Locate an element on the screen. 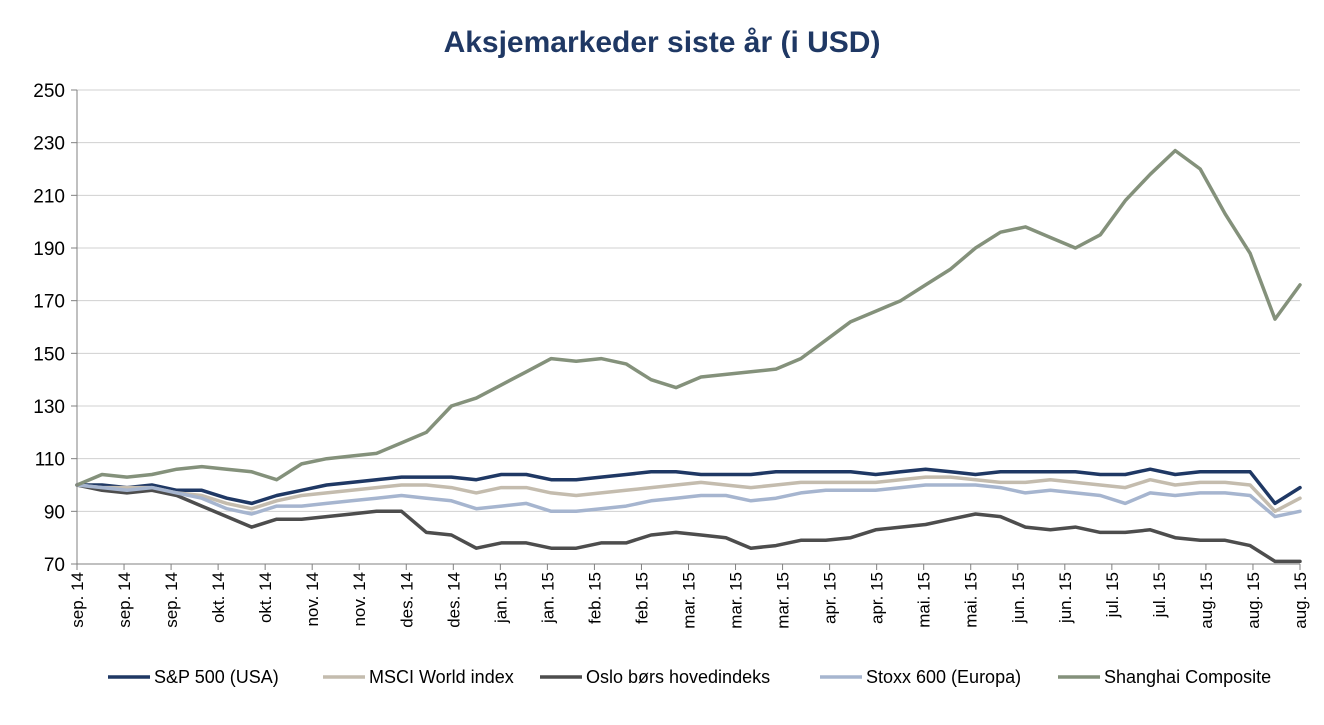 This screenshot has width=1324, height=725. legend-label: Shanghai Composite is located at coordinates (1187, 677).